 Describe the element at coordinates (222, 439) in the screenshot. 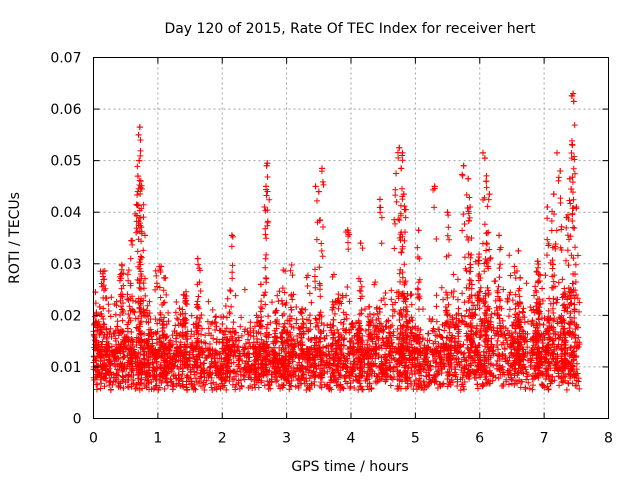

I see `x-tick-label: 2` at that location.